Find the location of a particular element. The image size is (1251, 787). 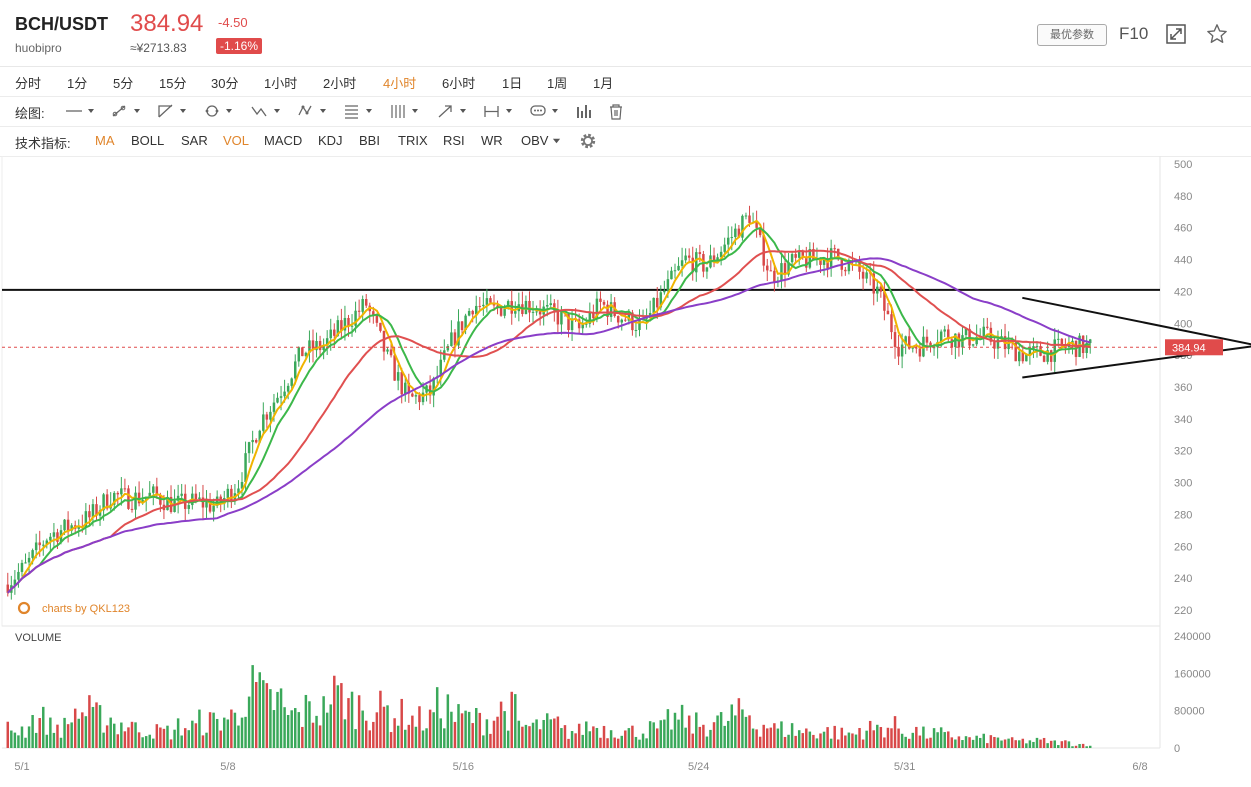

gear-icon is located at coordinates (588, 141).